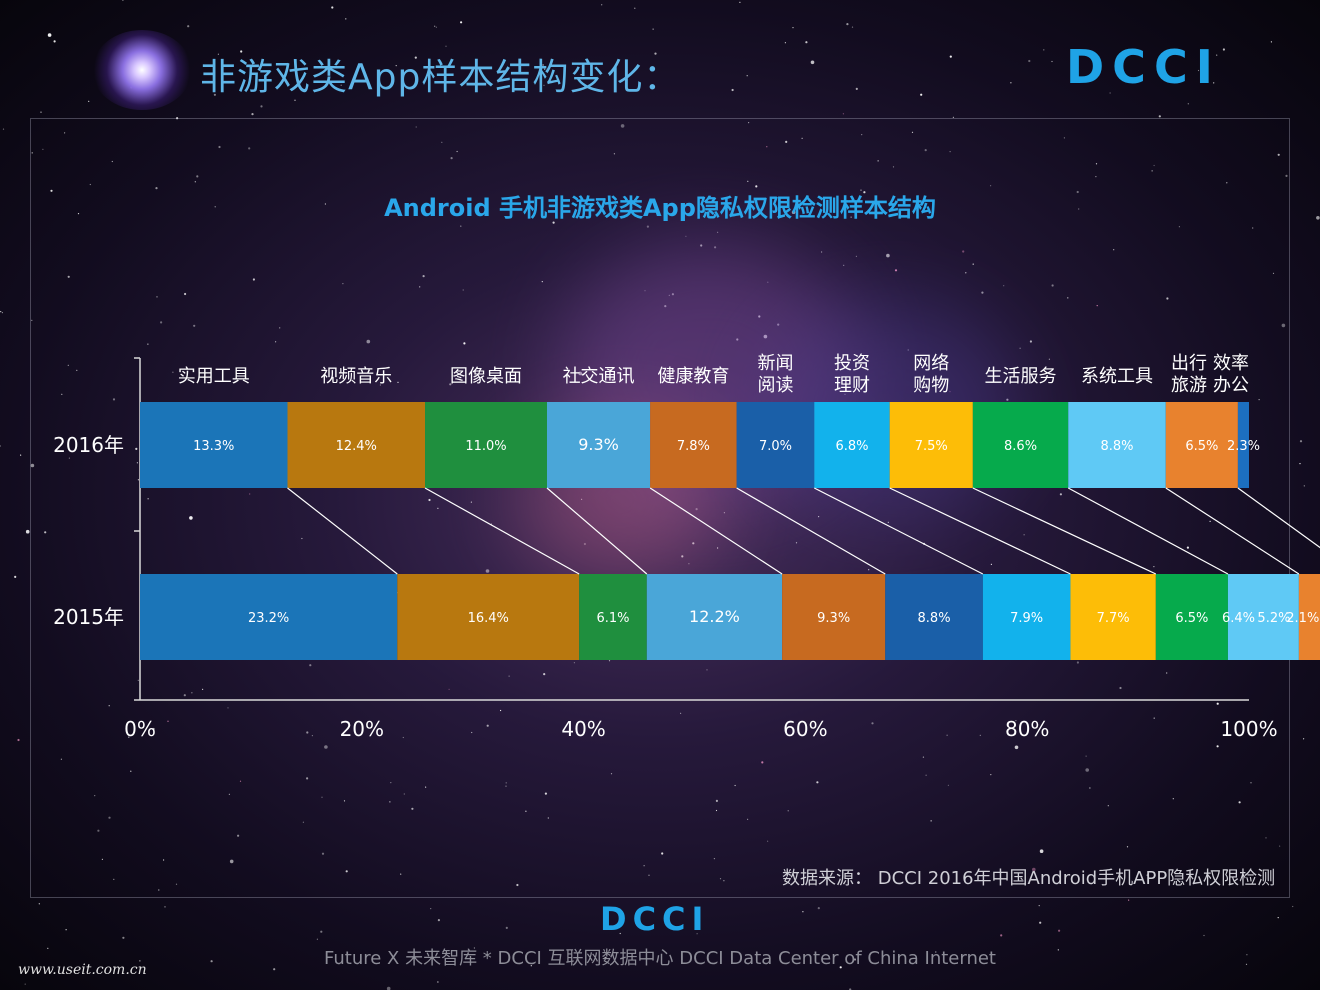 The image size is (1320, 990). I want to click on data-label: 7.5%, so click(931, 446).